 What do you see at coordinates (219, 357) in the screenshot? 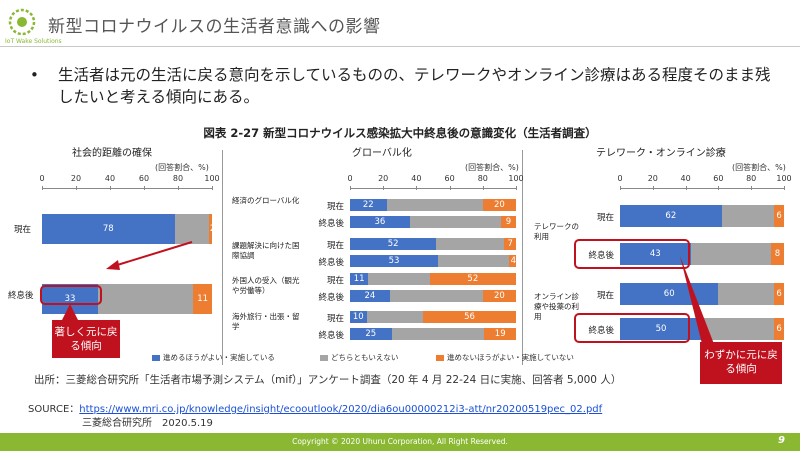
I see `legend-label: 進めるほうがよい・実施している` at bounding box center [219, 357].